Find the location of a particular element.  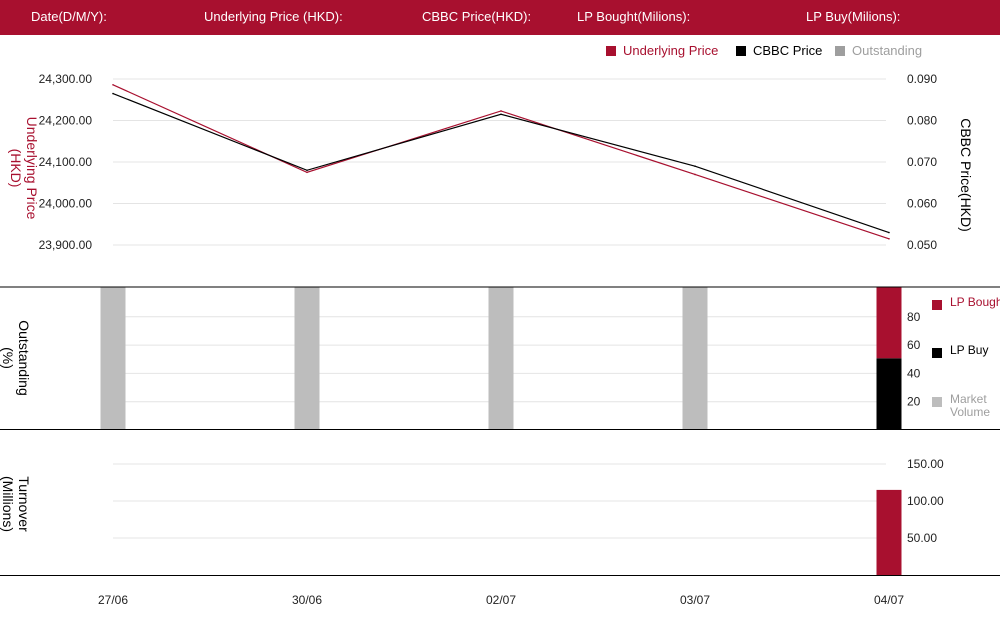

legend-underlying-swatch is located at coordinates (611, 51).